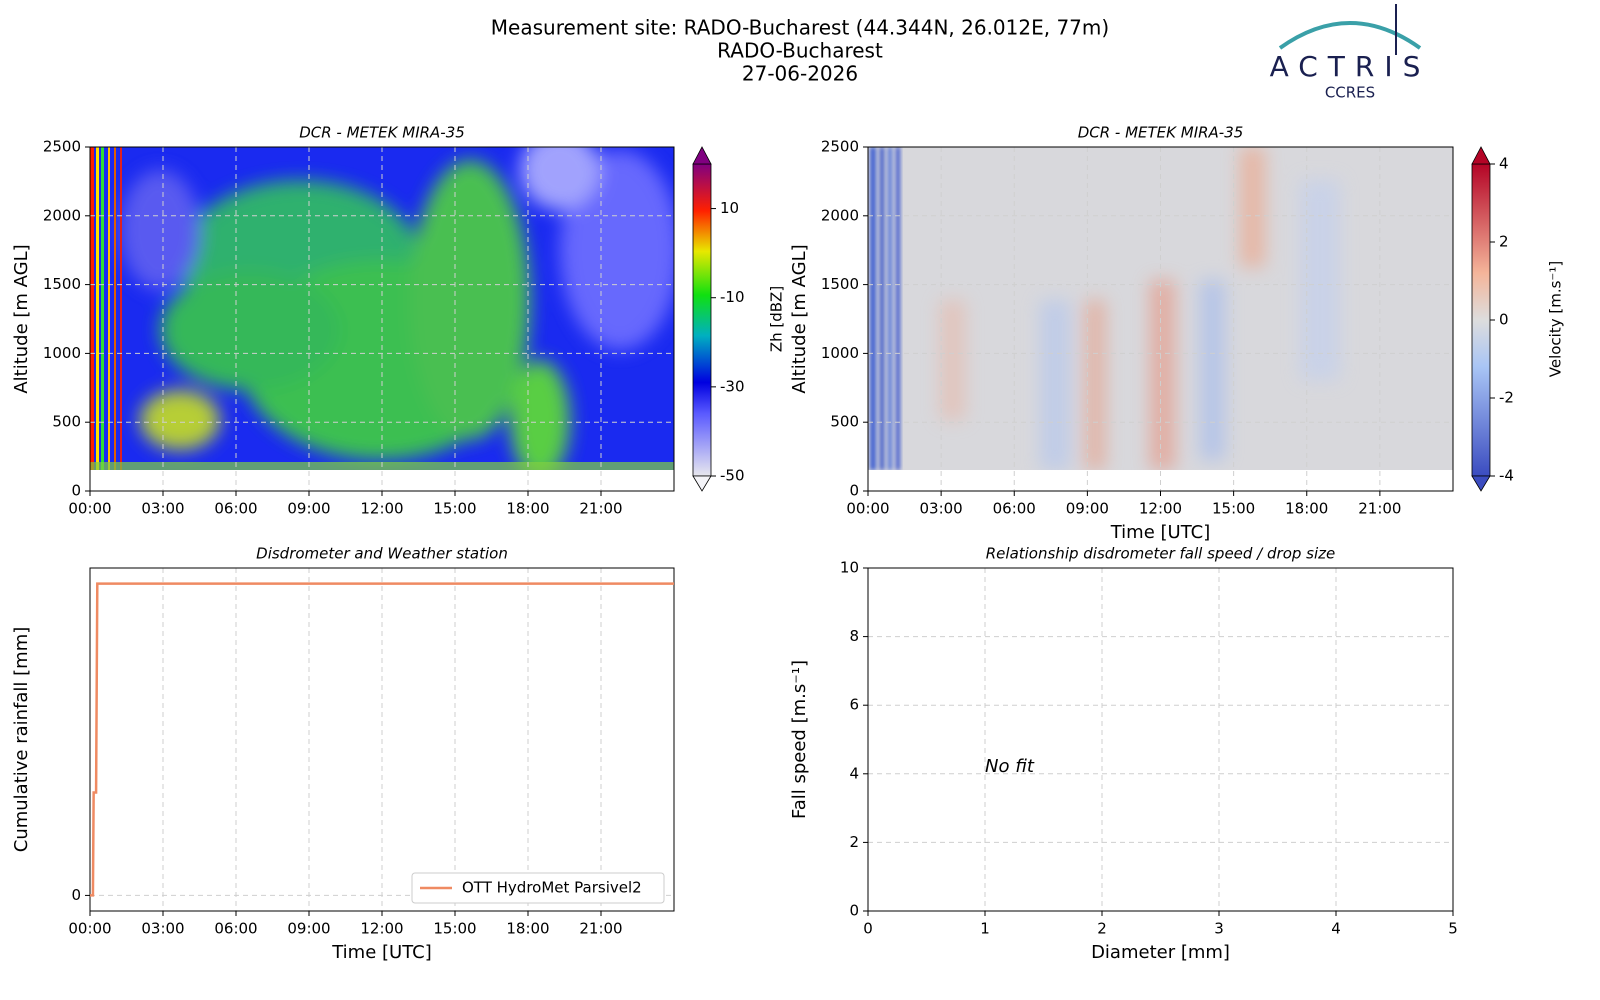 The width and height of the screenshot is (1600, 1000). What do you see at coordinates (732, 476) in the screenshot?
I see `colorbar-tick-label: -50` at bounding box center [732, 476].